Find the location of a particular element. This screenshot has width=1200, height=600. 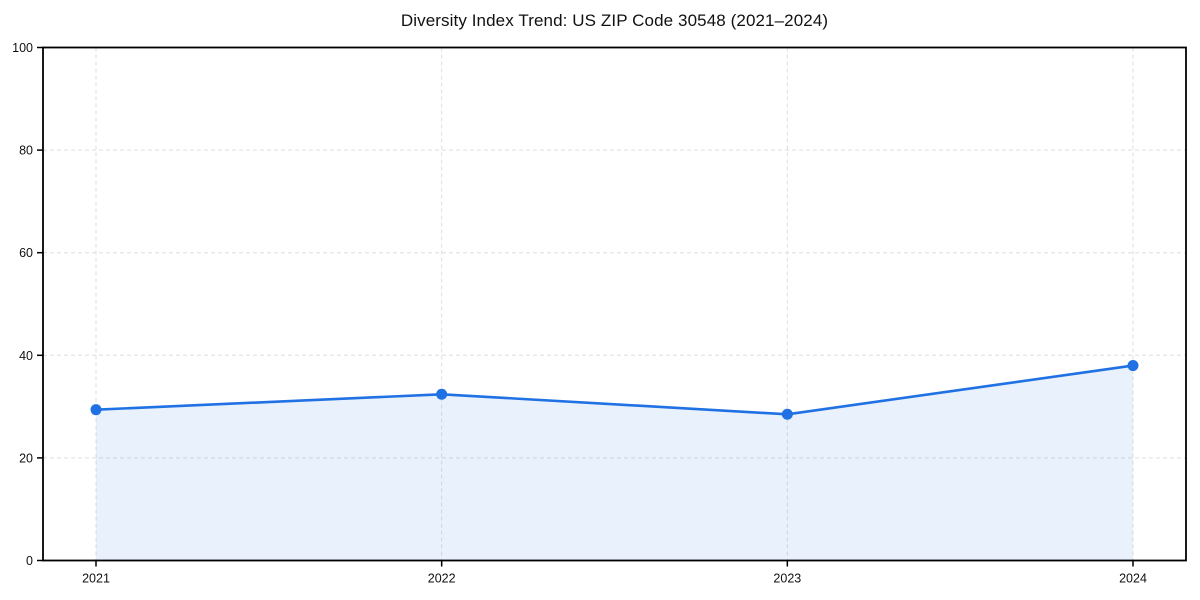

y-tick-label: 20 is located at coordinates (26, 458).